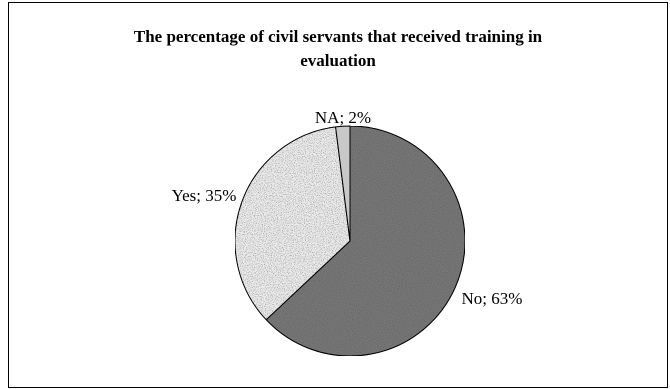 The image size is (670, 389). What do you see at coordinates (204, 195) in the screenshot?
I see `pie-label-yes: Yes; 35%` at bounding box center [204, 195].